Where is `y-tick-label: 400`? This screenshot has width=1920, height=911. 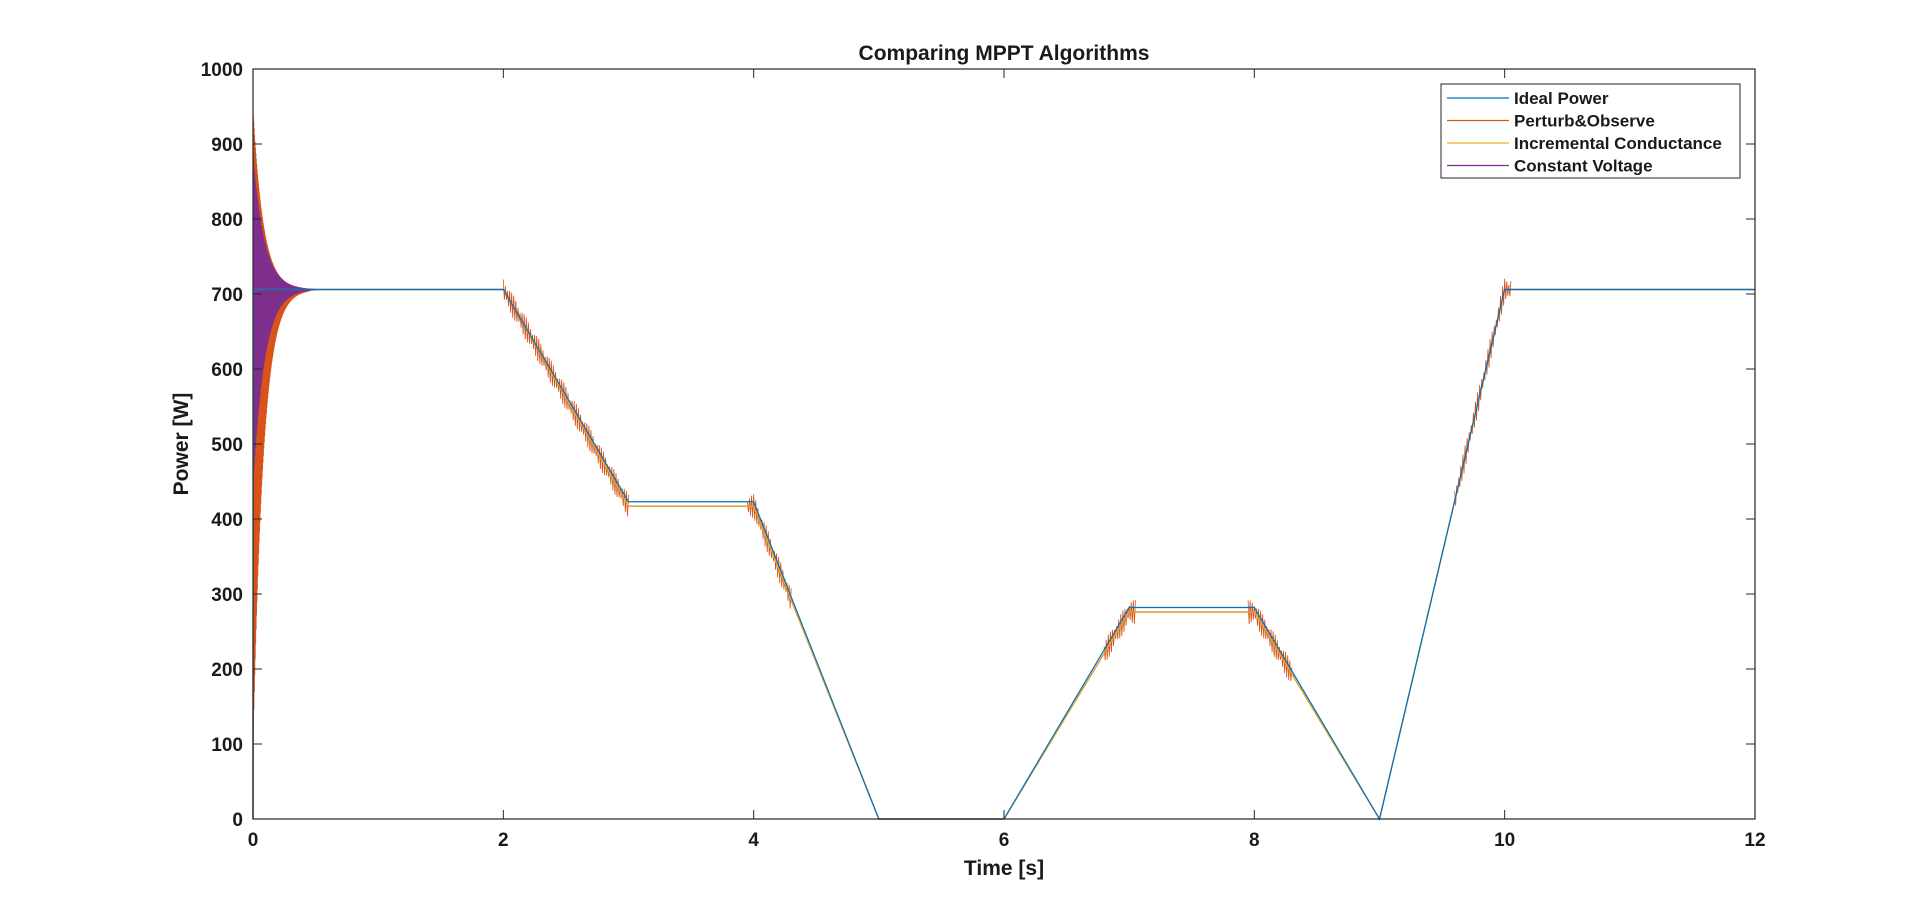
y-tick-label: 400 is located at coordinates (227, 520).